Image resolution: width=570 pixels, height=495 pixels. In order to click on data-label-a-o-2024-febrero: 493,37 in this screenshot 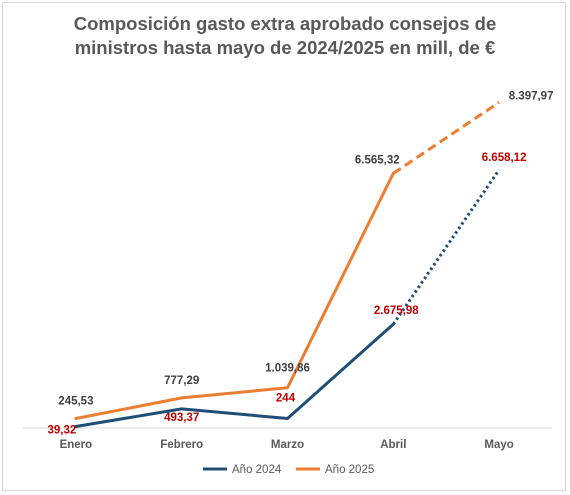, I will do `click(181, 418)`.